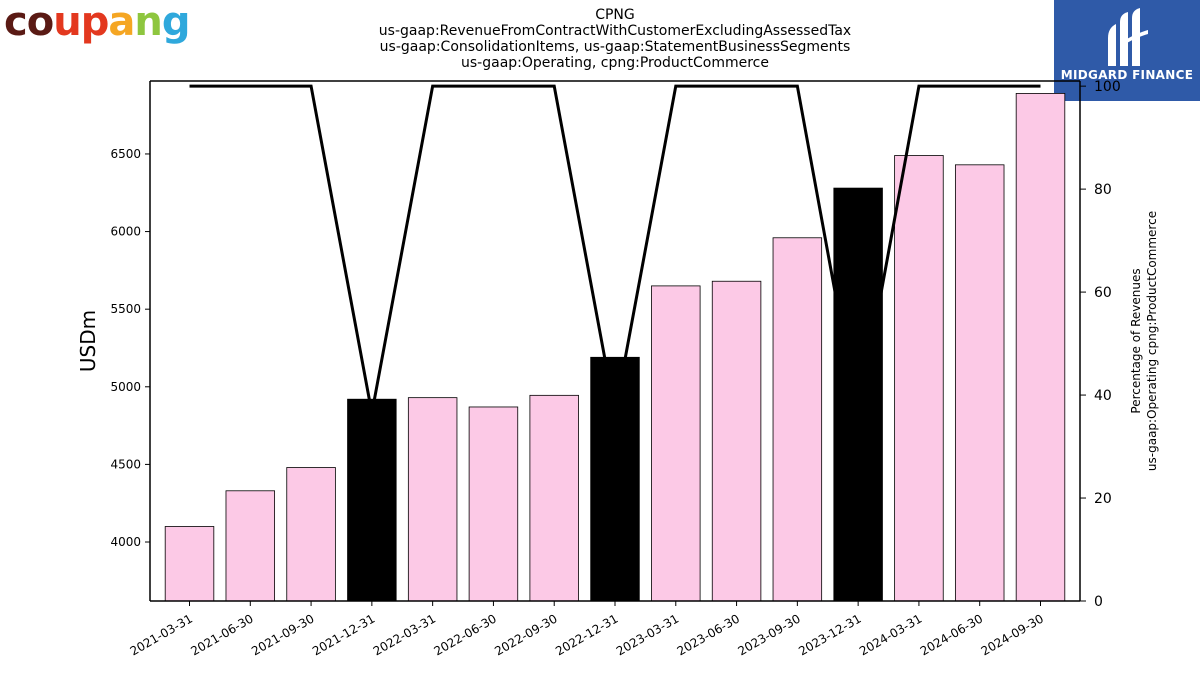 Image resolution: width=1200 pixels, height=675 pixels. I want to click on coupang-logo-letter: n, so click(148, 22).